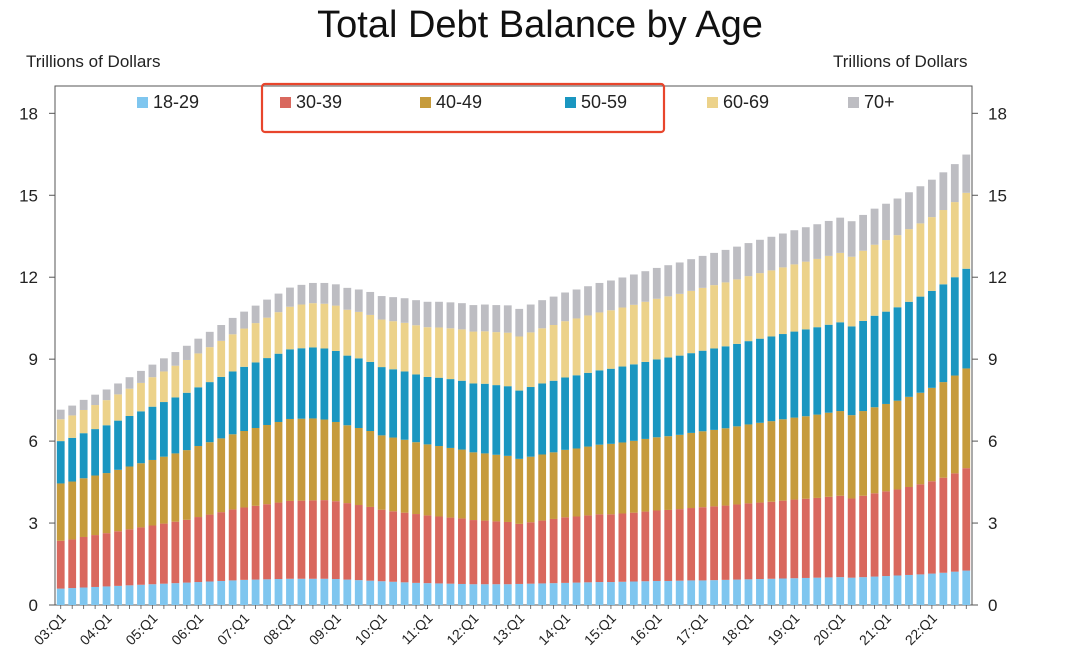 The width and height of the screenshot is (1080, 666). Describe the element at coordinates (371, 629) in the screenshot. I see `x-tick-label: 10:Q1` at that location.